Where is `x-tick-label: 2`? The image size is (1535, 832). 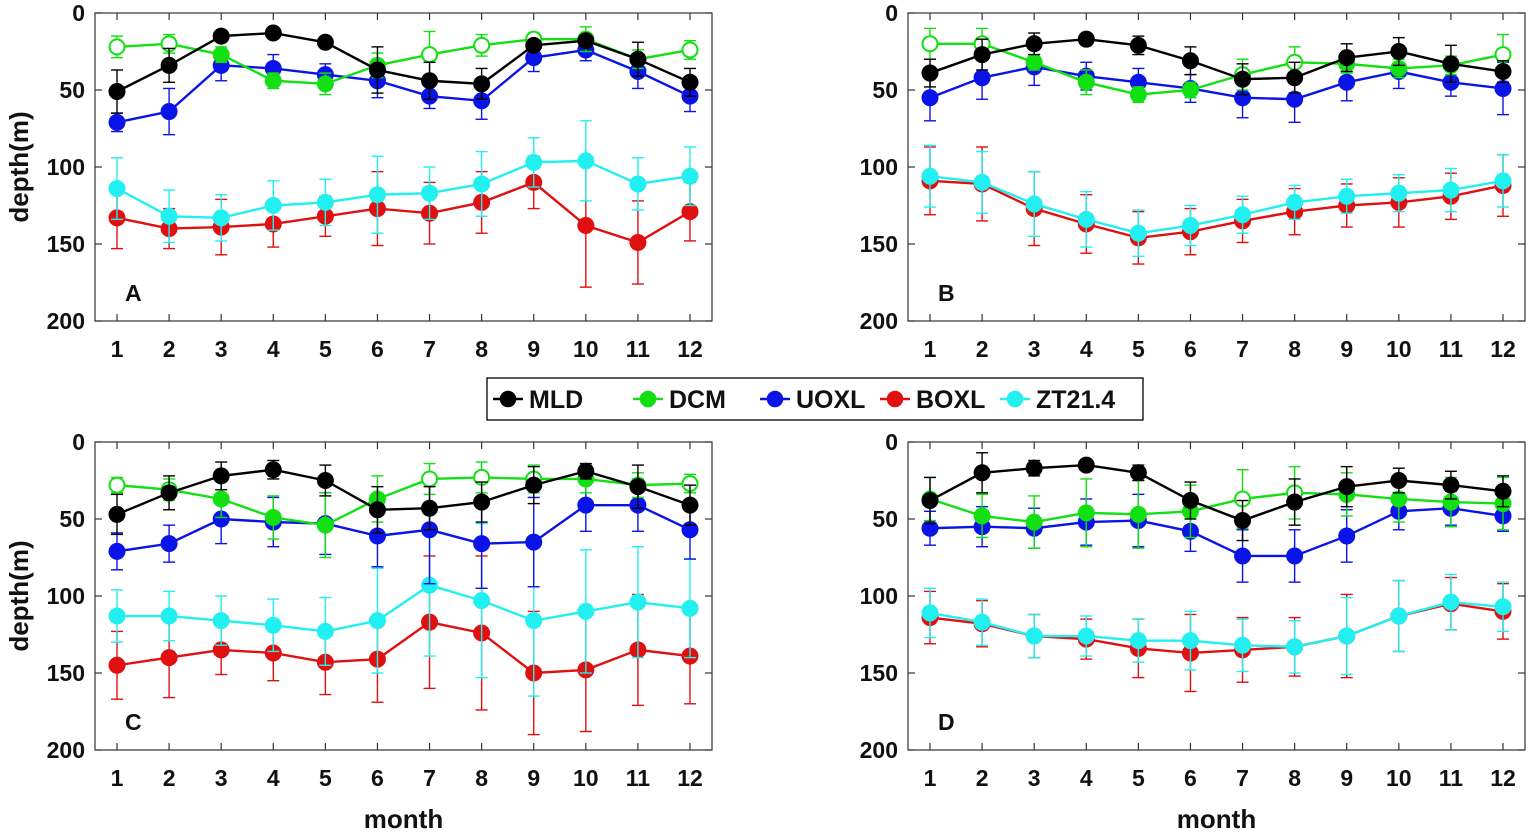 x-tick-label: 2 is located at coordinates (169, 349).